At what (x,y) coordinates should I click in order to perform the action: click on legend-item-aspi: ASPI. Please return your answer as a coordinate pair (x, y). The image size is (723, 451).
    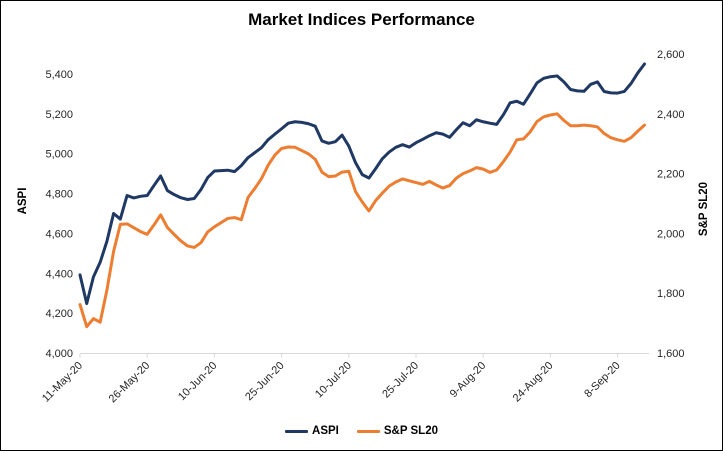
    Looking at the image, I should click on (312, 431).